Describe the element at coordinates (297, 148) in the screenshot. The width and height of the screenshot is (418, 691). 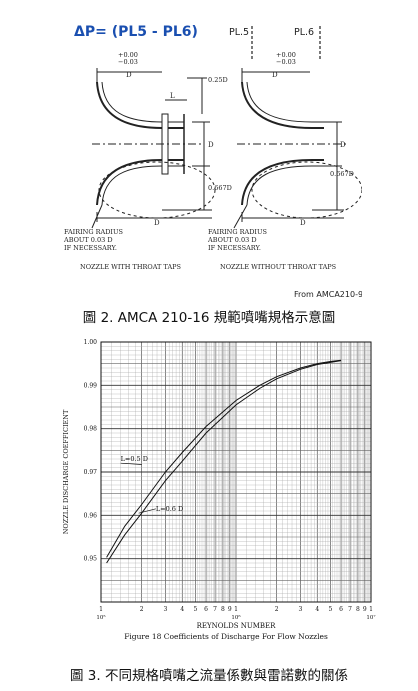
I see `nozzle-without-taps-drawing` at that location.